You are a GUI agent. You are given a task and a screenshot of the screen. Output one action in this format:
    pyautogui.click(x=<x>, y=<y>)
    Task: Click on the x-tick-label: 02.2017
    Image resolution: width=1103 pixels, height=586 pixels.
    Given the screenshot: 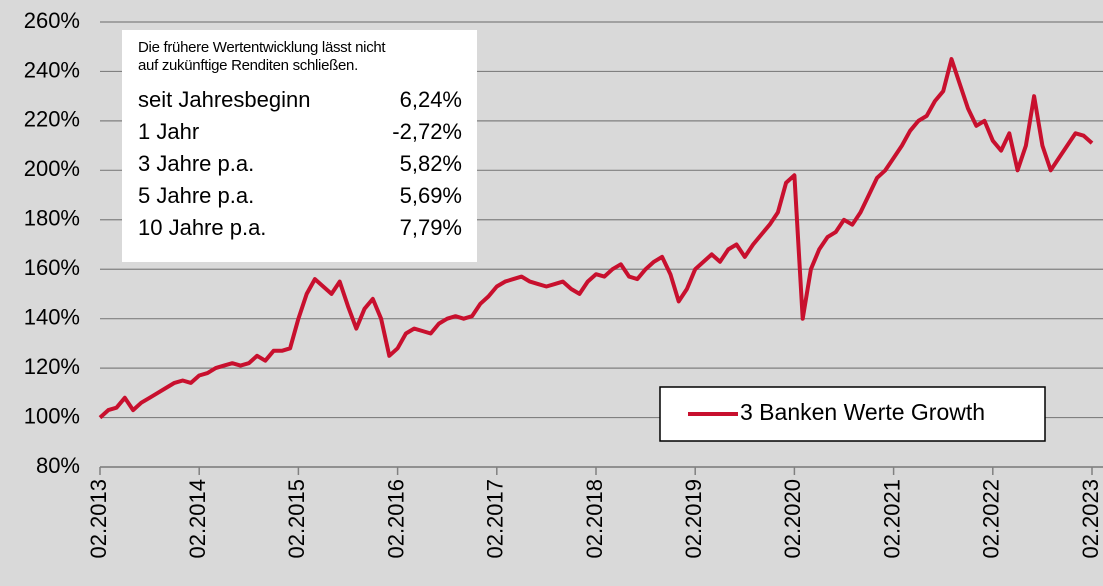 What is the action you would take?
    pyautogui.click(x=495, y=519)
    